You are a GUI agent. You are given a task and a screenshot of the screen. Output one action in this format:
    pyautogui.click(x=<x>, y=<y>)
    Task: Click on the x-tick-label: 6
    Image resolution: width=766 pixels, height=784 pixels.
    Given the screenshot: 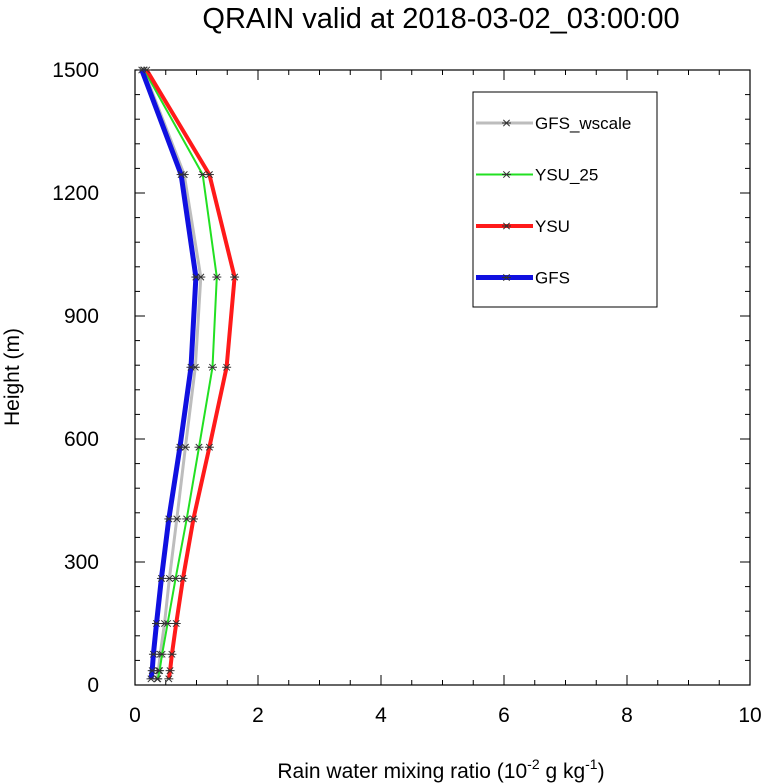 What is the action you would take?
    pyautogui.click(x=504, y=715)
    